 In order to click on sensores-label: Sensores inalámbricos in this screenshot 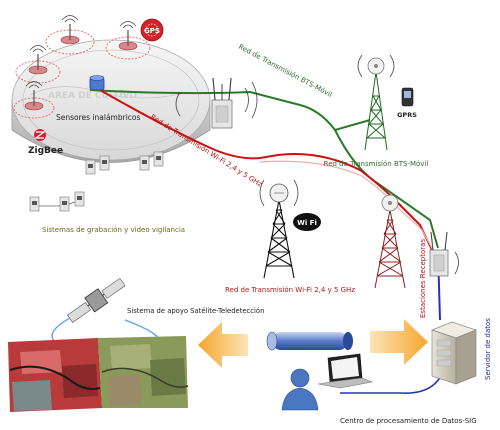, I will do `click(98, 117)`.